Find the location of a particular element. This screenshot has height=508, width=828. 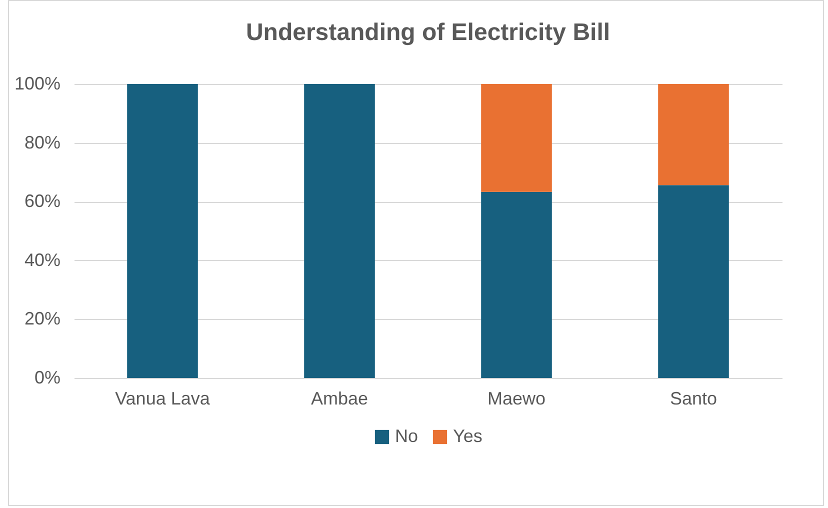

y-tick-label: 0% is located at coordinates (47, 378).